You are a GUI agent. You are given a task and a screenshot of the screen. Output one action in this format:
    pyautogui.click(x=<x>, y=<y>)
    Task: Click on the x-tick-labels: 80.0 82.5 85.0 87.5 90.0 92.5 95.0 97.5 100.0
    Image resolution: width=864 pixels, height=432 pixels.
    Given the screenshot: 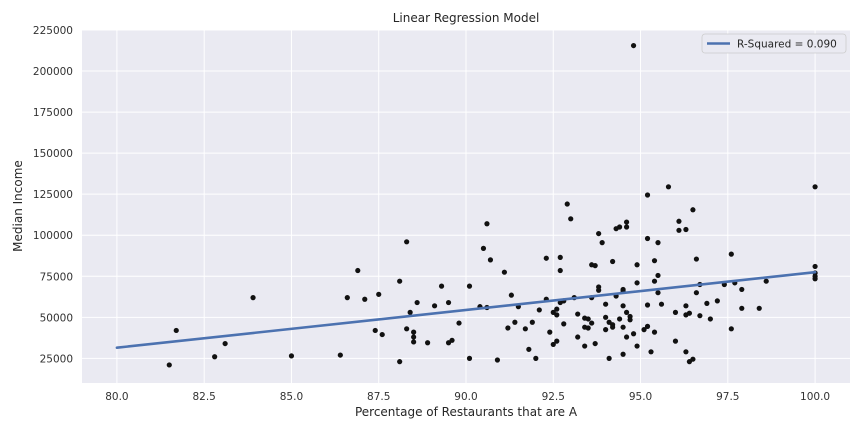 What is the action you would take?
    pyautogui.click(x=467, y=397)
    